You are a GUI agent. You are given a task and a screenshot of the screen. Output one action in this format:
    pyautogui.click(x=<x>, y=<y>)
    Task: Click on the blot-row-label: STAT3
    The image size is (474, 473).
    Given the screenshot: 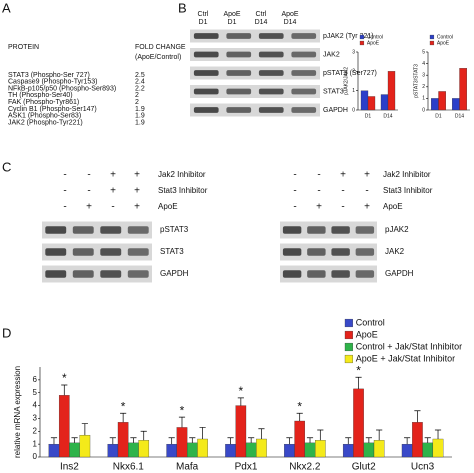 What is the action you would take?
    pyautogui.click(x=172, y=251)
    